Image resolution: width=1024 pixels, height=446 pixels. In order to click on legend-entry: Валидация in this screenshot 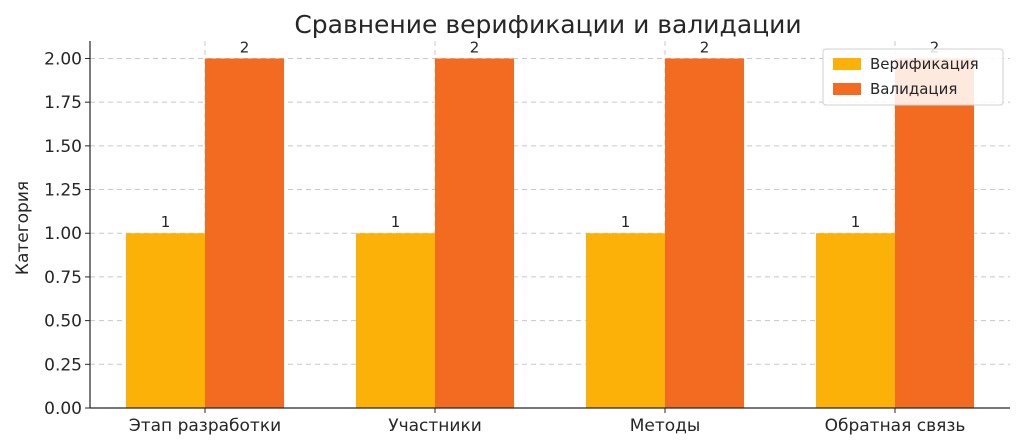, I will do `click(895, 89)`.